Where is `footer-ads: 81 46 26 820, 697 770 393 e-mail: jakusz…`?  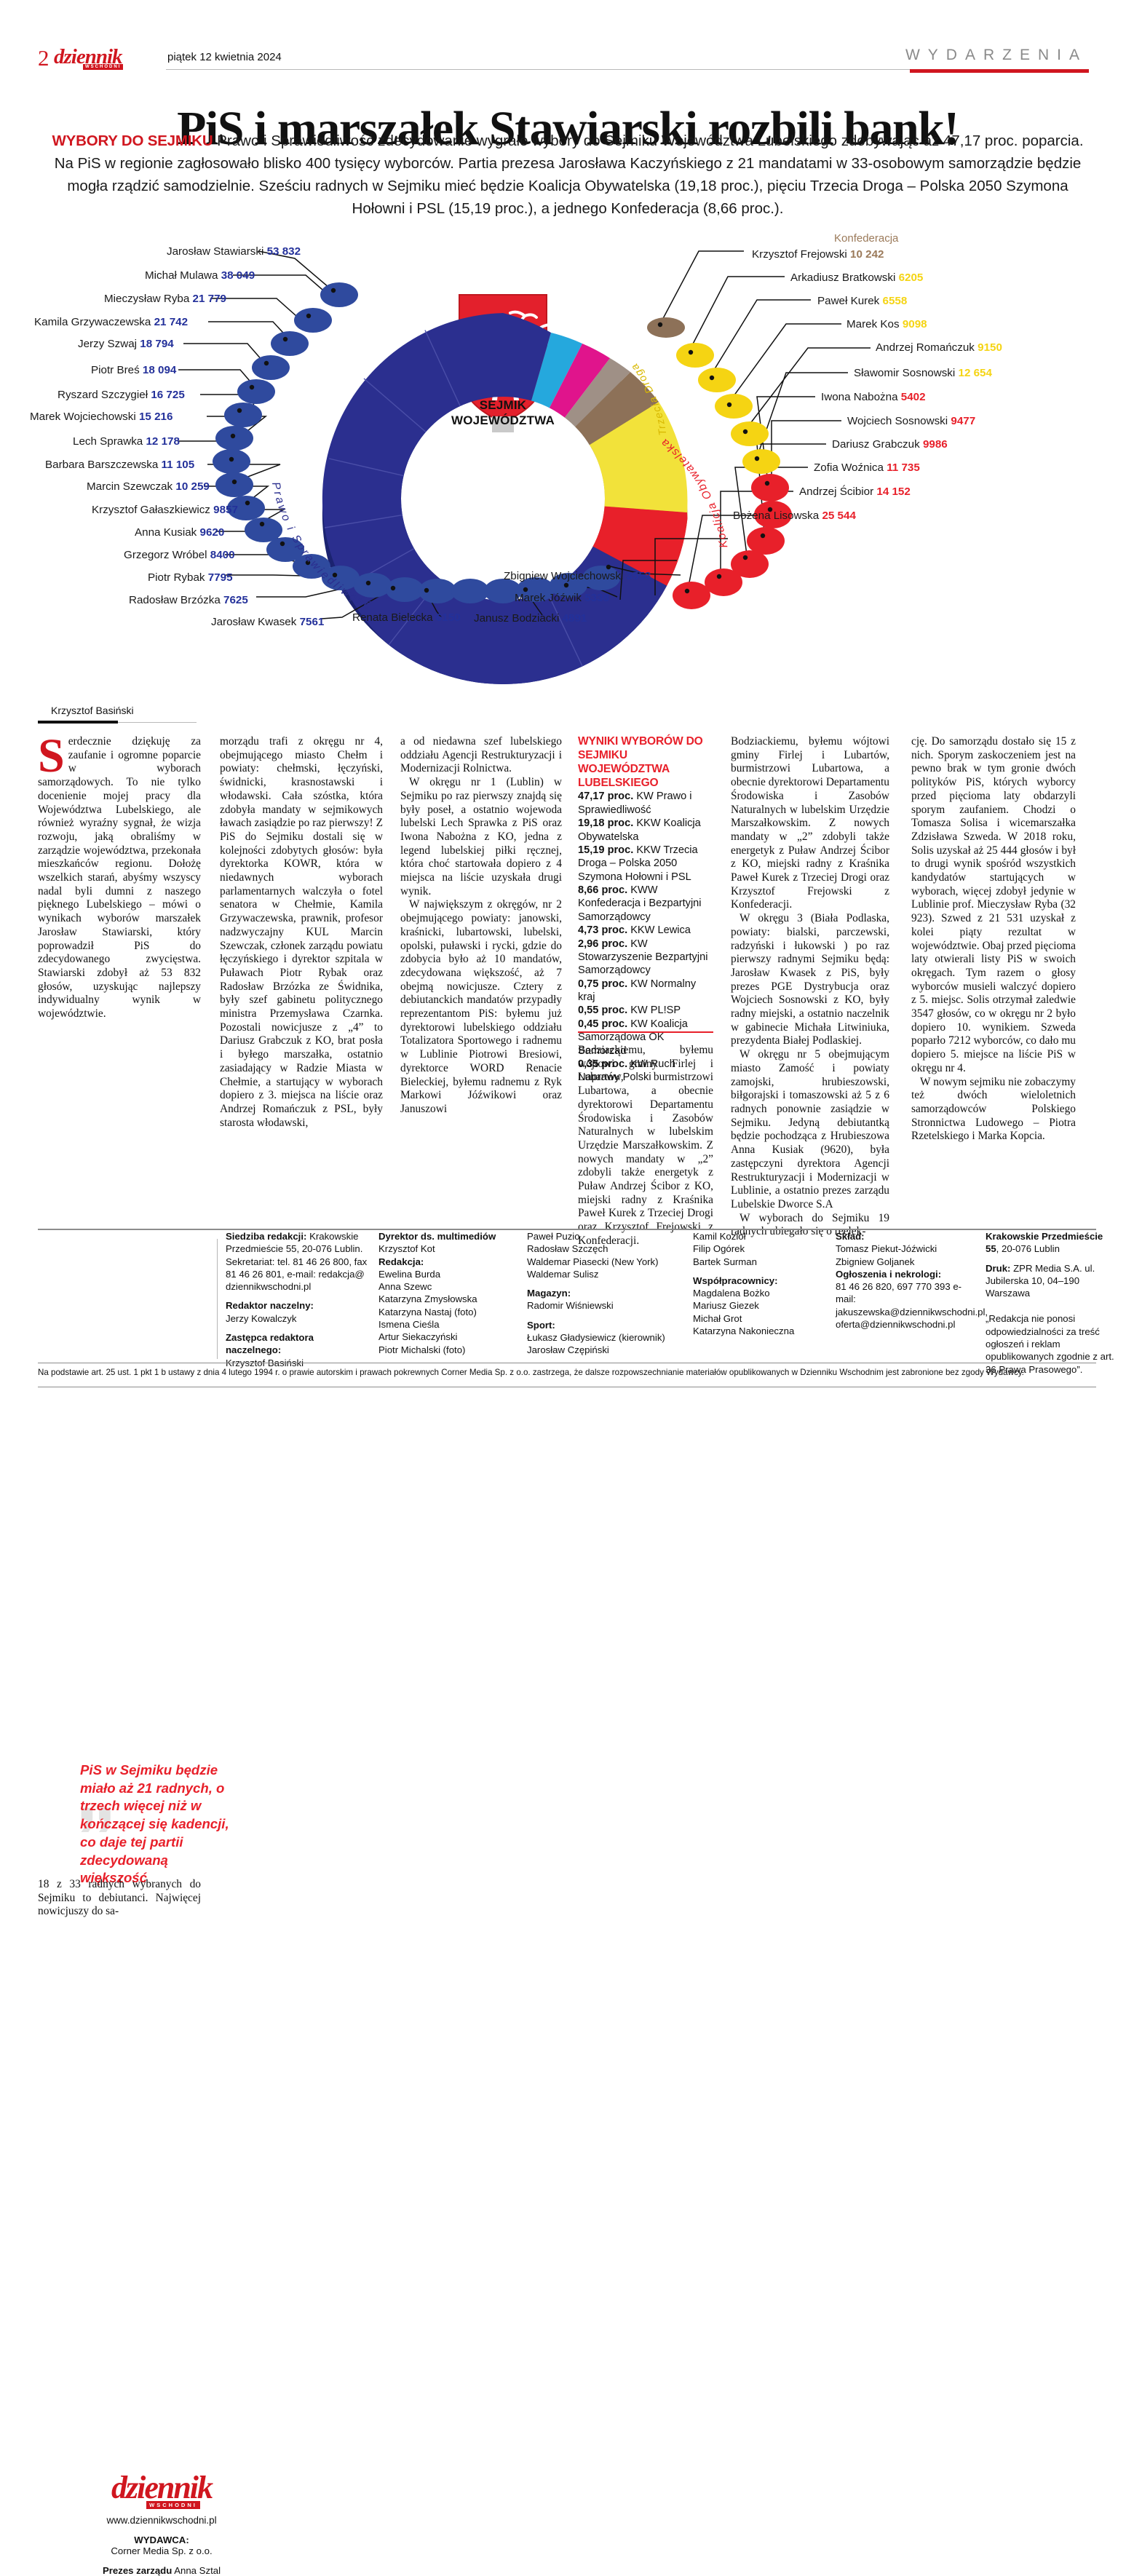
footer-ads: 81 46 26 820, 697 770 393 e-mail: jakusz… is located at coordinates (912, 1305).